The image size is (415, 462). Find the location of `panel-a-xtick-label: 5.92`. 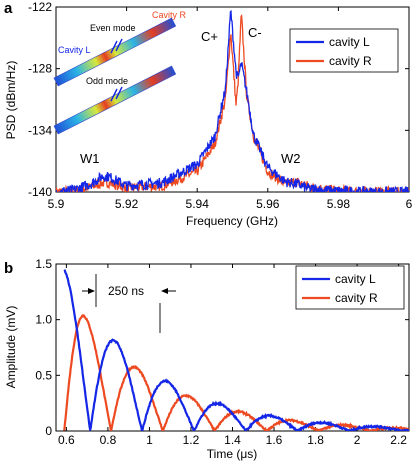

panel-a-xtick-label: 5.92 is located at coordinates (127, 204).